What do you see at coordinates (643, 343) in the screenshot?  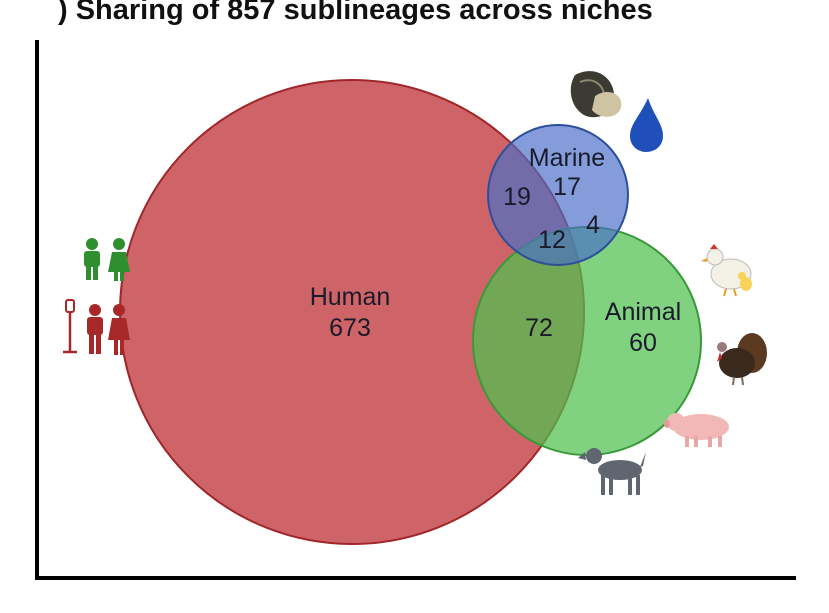 I see `animal-only-count: 60` at bounding box center [643, 343].